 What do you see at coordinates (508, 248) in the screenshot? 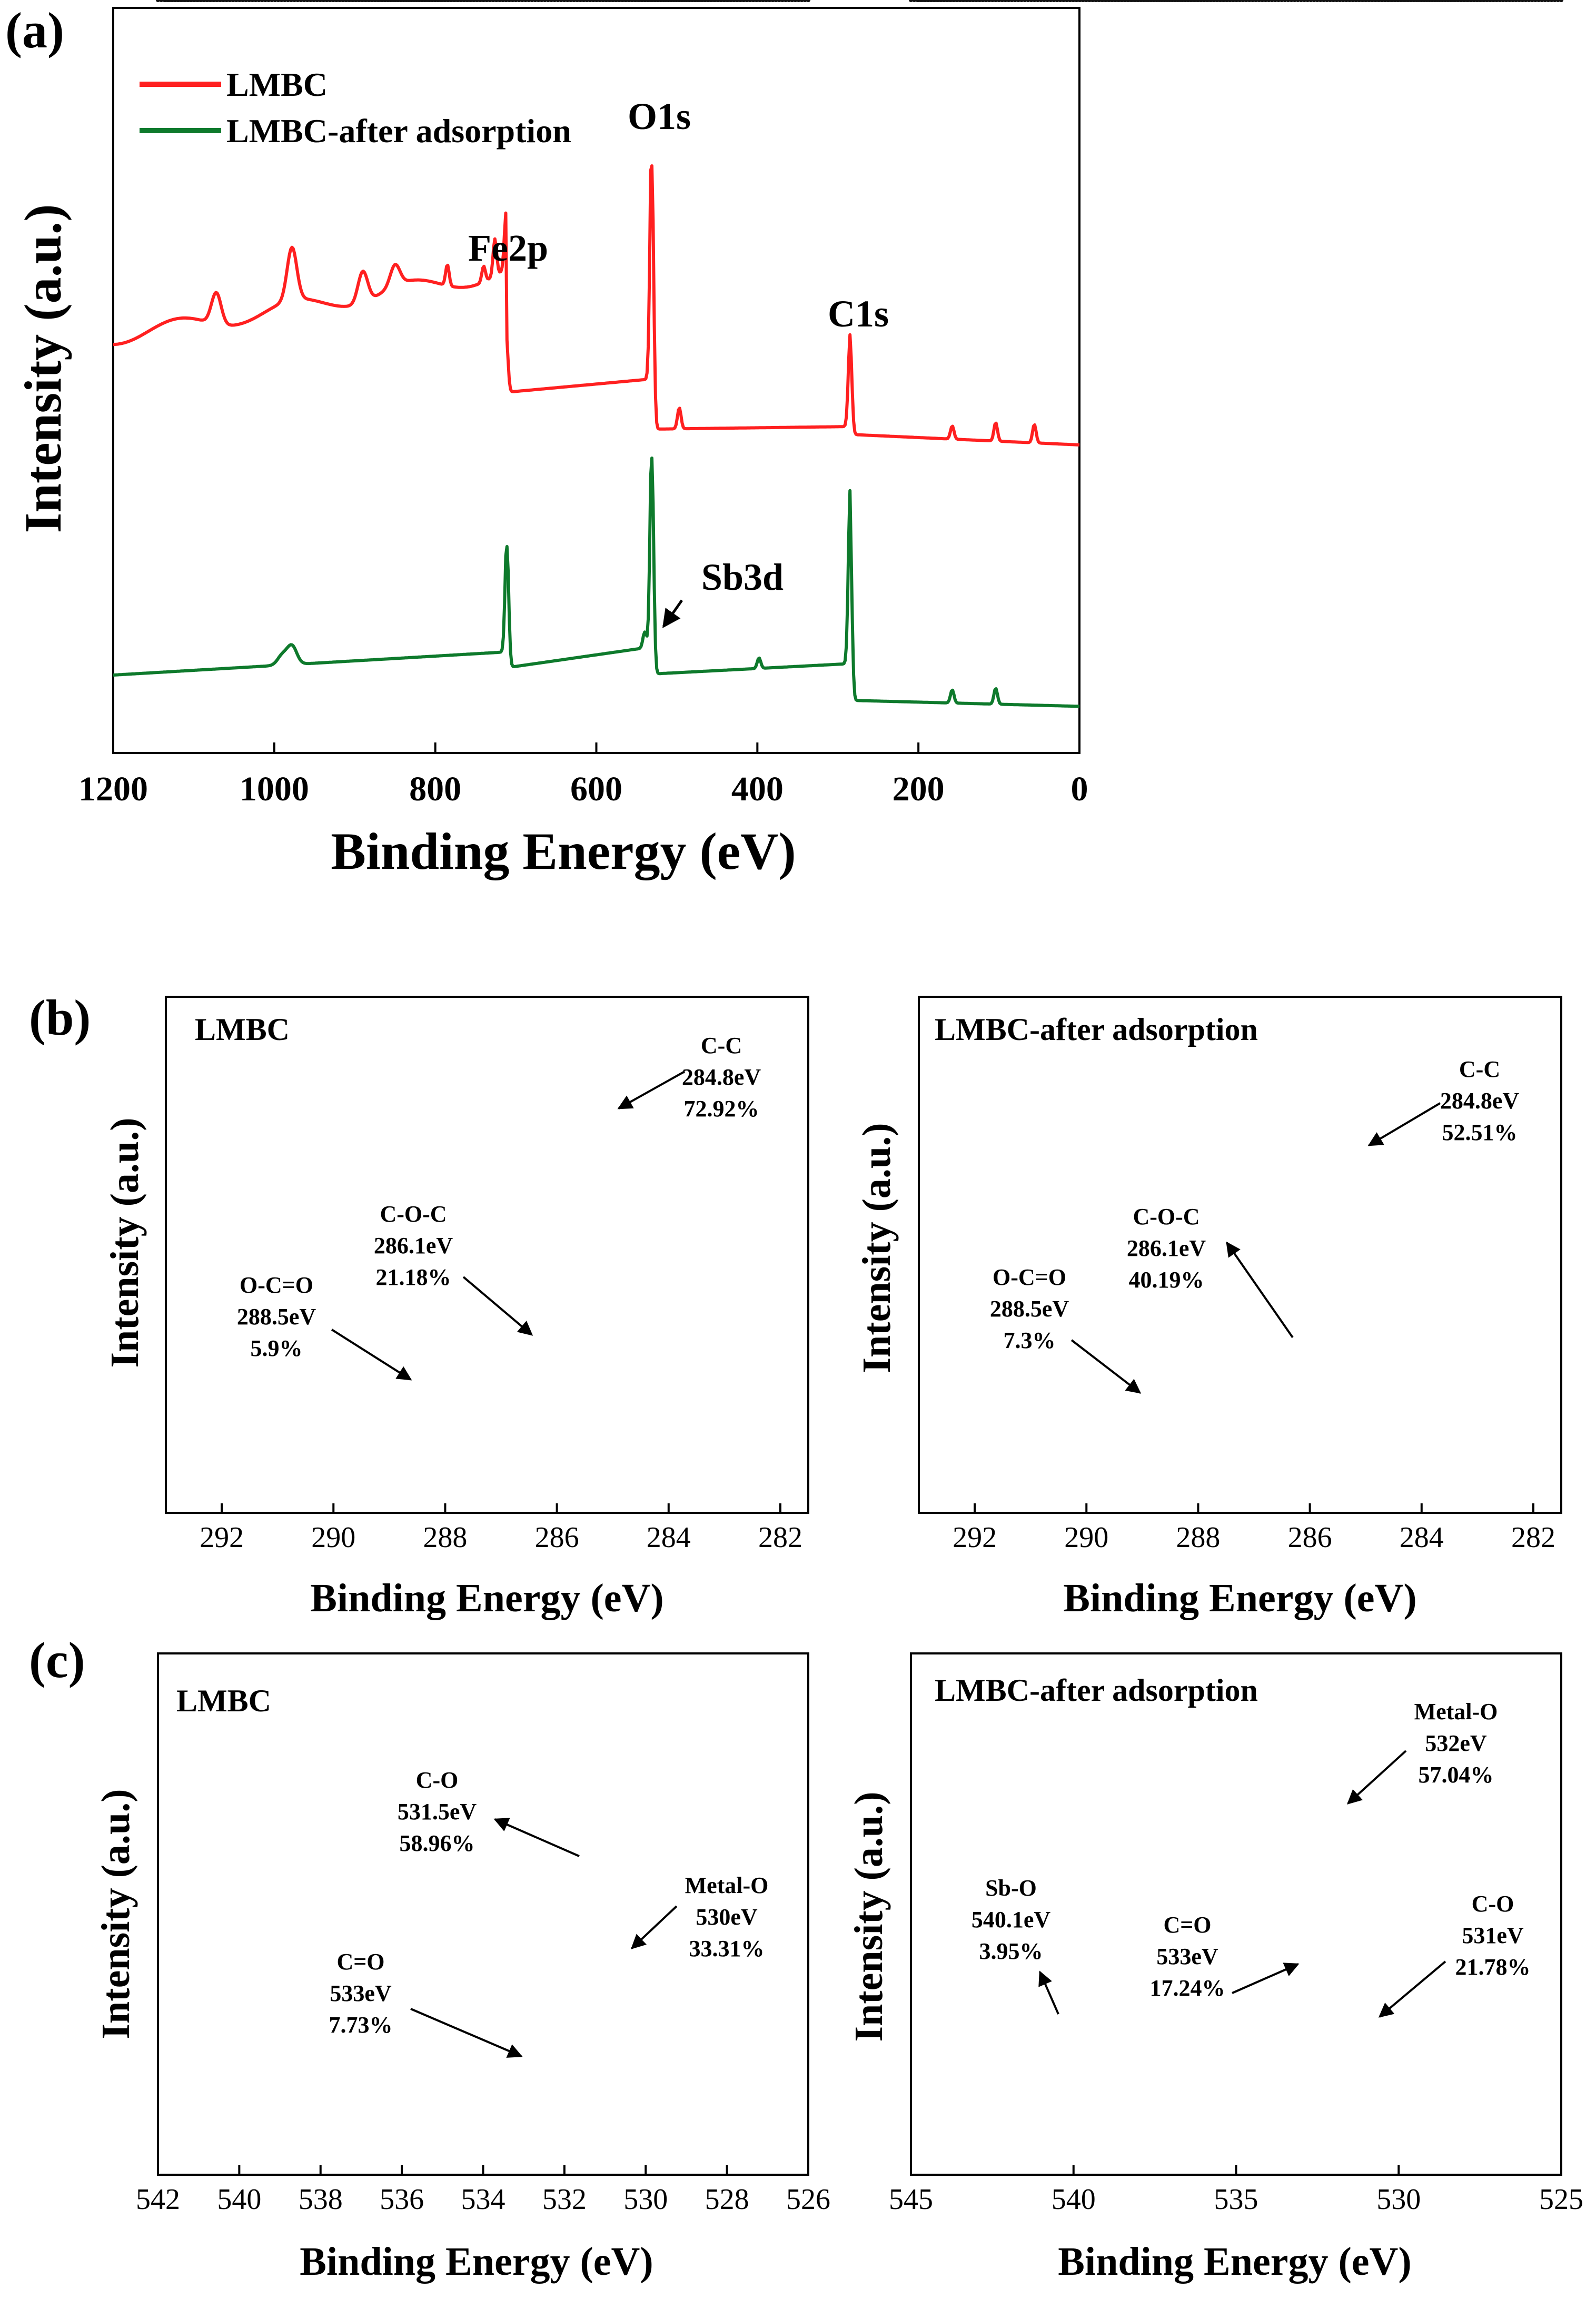
I see `peak-label-fe2p: Fe2p` at bounding box center [508, 248].